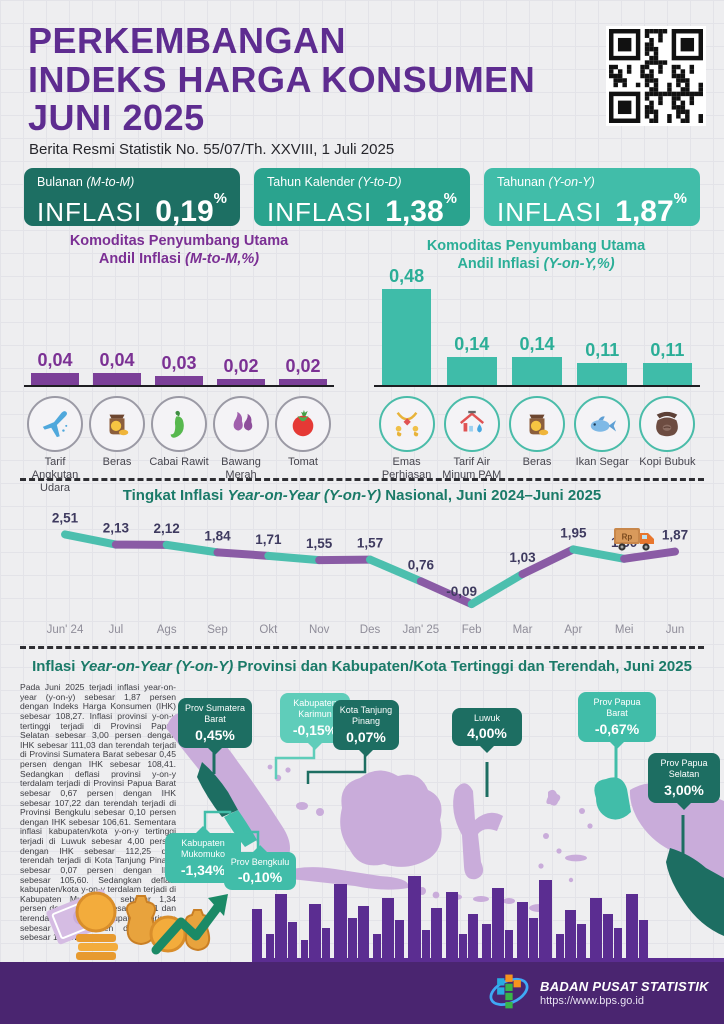 The height and width of the screenshot is (1024, 724). Describe the element at coordinates (65, 630) in the screenshot. I see `svg-text: Jun' 24` at that location.